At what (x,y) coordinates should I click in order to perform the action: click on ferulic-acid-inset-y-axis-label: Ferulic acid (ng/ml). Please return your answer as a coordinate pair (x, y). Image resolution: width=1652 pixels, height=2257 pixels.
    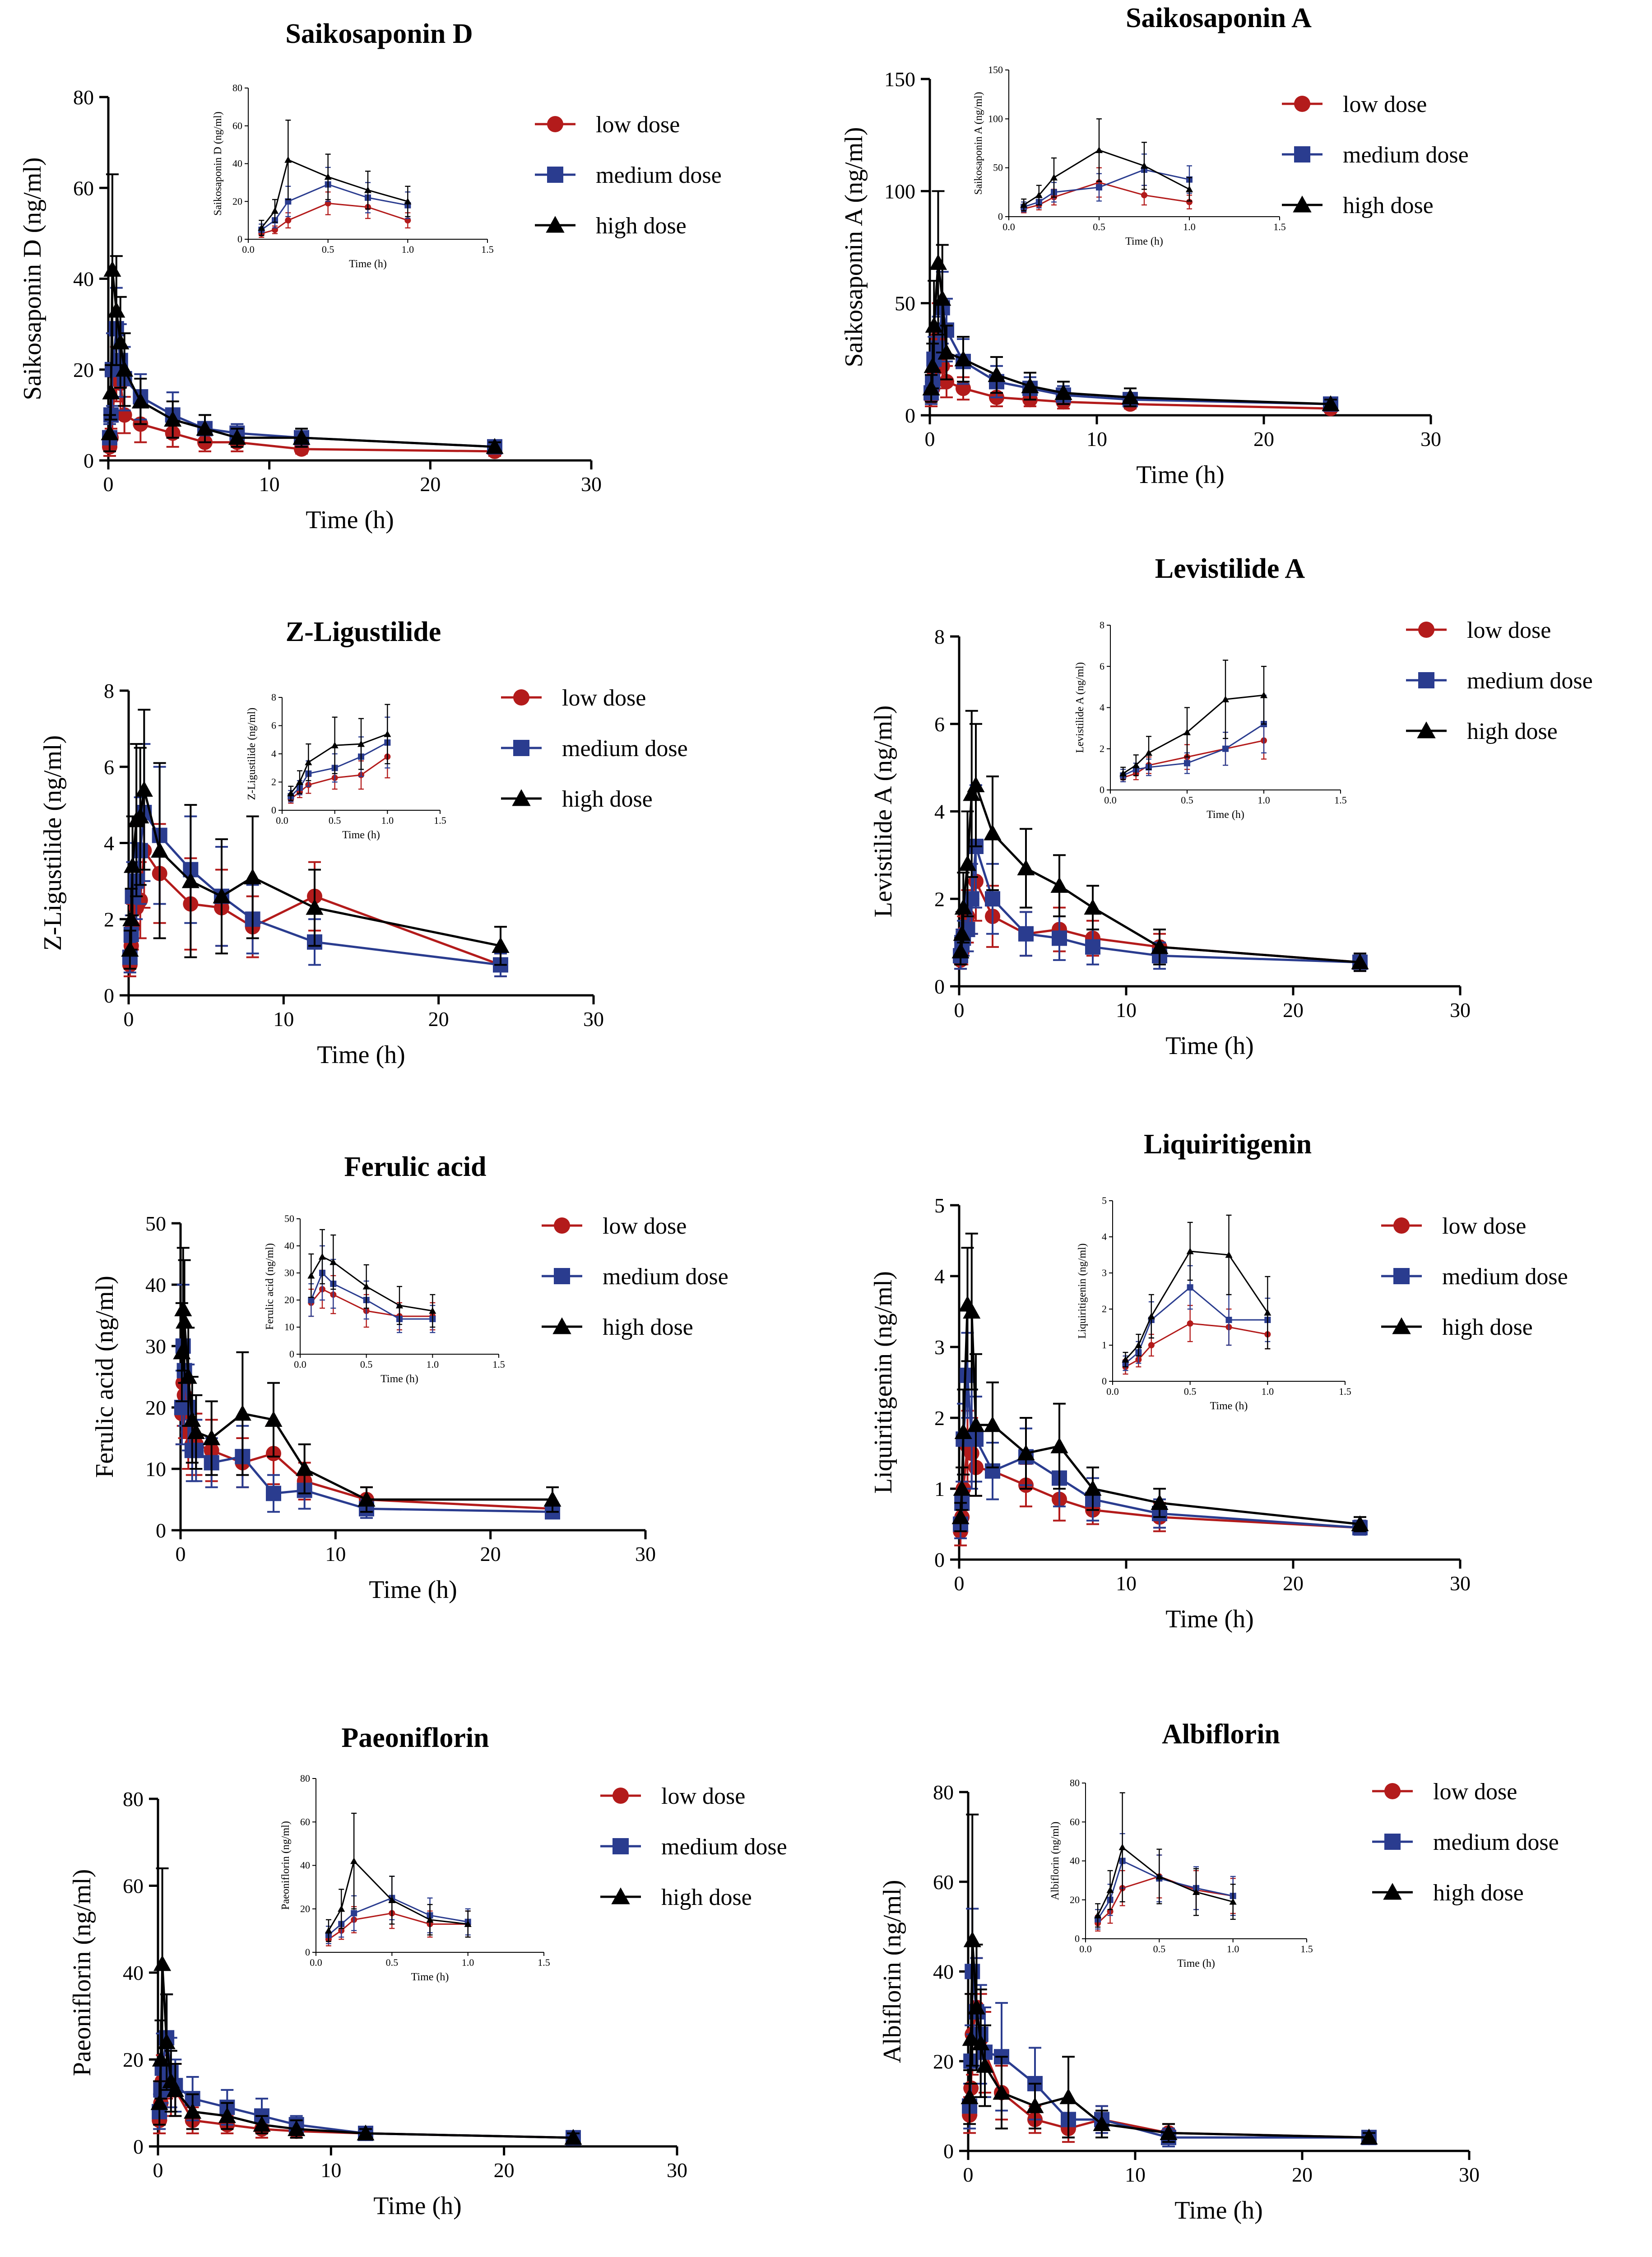
    Looking at the image, I should click on (270, 1287).